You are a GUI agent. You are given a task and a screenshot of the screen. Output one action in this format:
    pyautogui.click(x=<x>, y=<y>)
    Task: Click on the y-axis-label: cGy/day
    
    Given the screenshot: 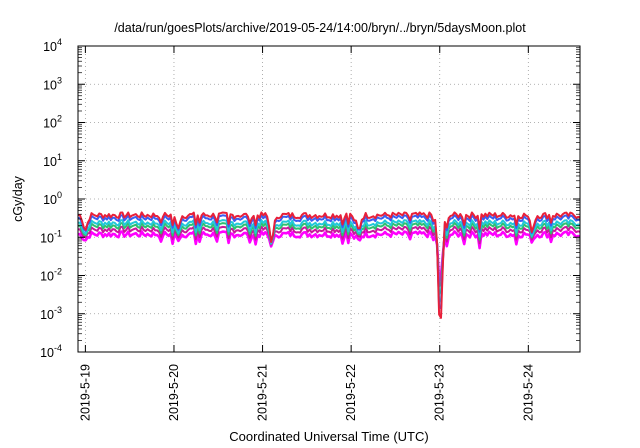 What is the action you would take?
    pyautogui.click(x=18, y=198)
    